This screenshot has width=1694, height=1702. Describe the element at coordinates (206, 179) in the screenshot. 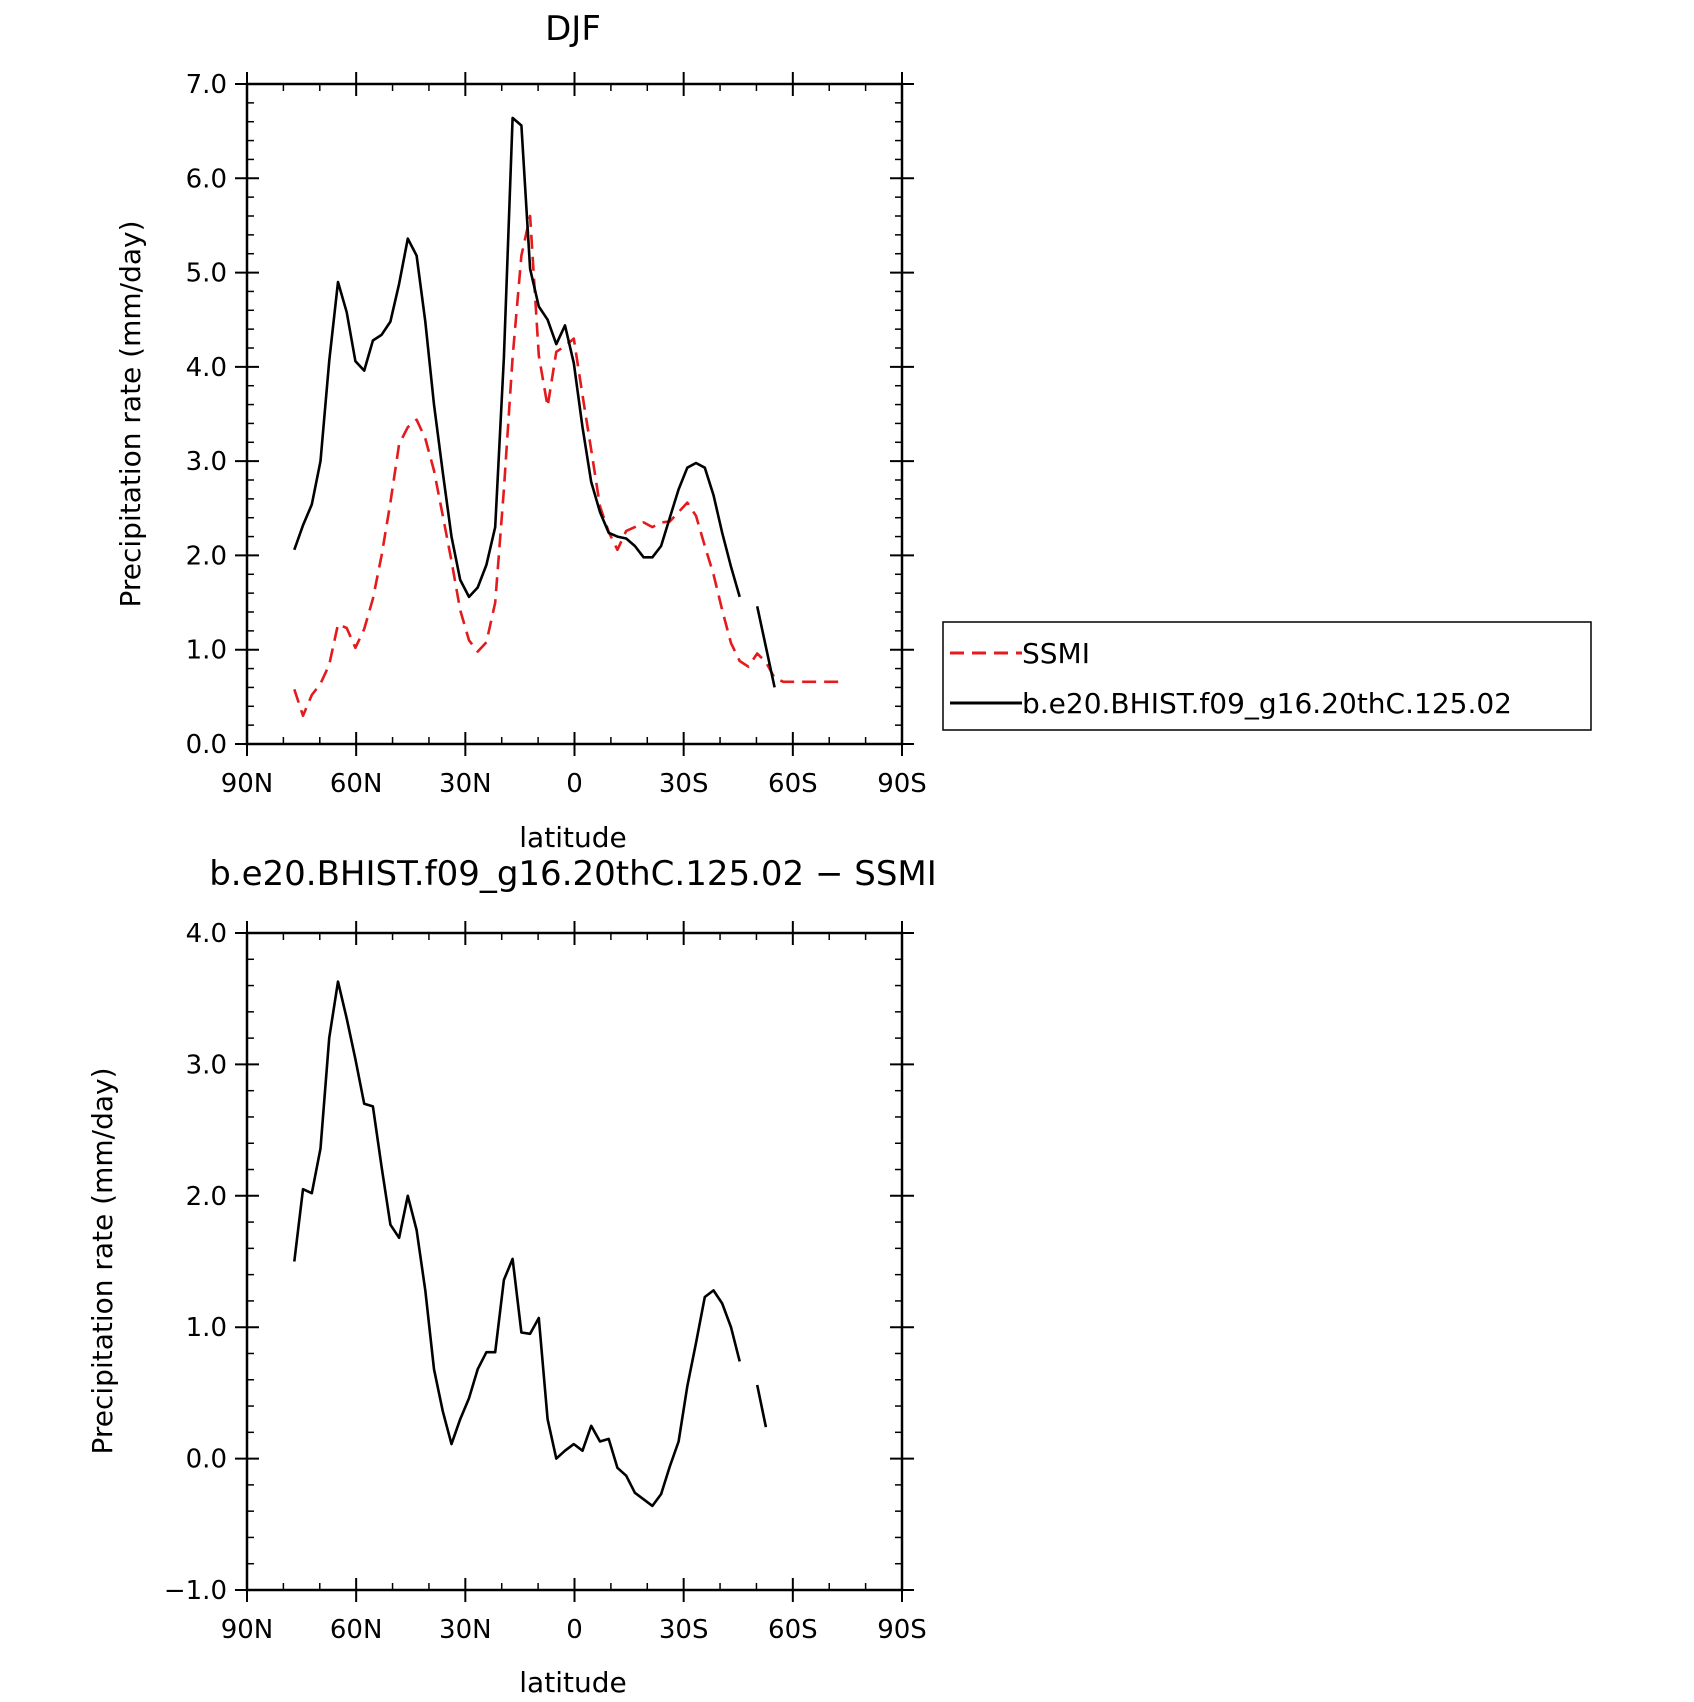

I see `y-tick-label: 6.0` at that location.